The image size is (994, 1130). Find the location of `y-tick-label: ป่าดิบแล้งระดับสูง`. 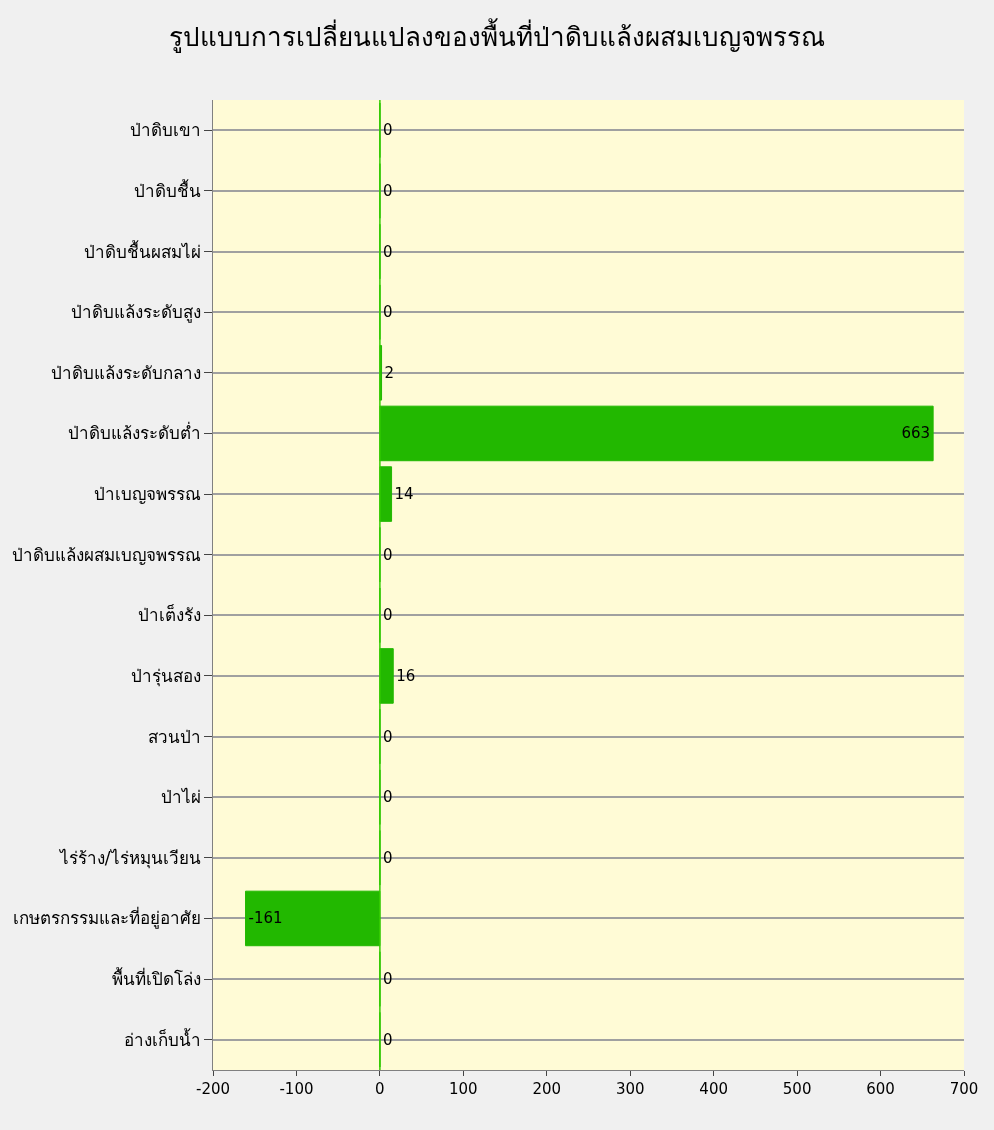

y-tick-label: ป่าดิบแล้งระดับสูง is located at coordinates (135, 313).